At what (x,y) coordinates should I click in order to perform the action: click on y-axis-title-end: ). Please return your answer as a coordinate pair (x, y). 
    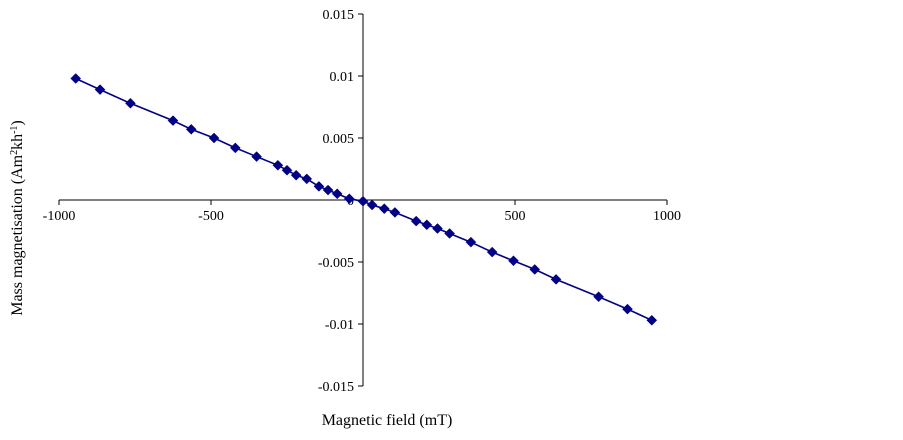
    Looking at the image, I should click on (17, 122).